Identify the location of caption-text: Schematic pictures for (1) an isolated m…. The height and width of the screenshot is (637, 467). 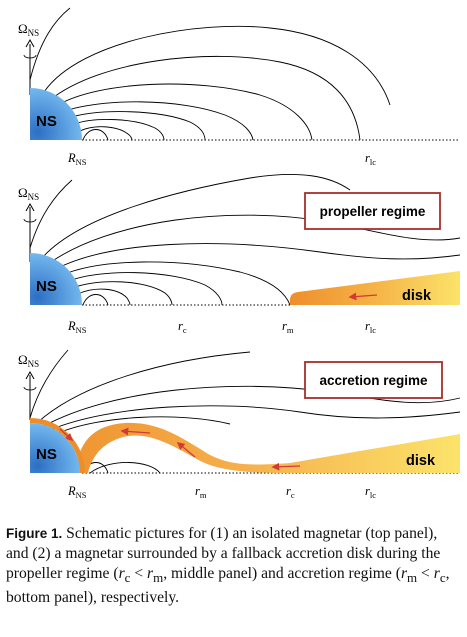
(223, 553).